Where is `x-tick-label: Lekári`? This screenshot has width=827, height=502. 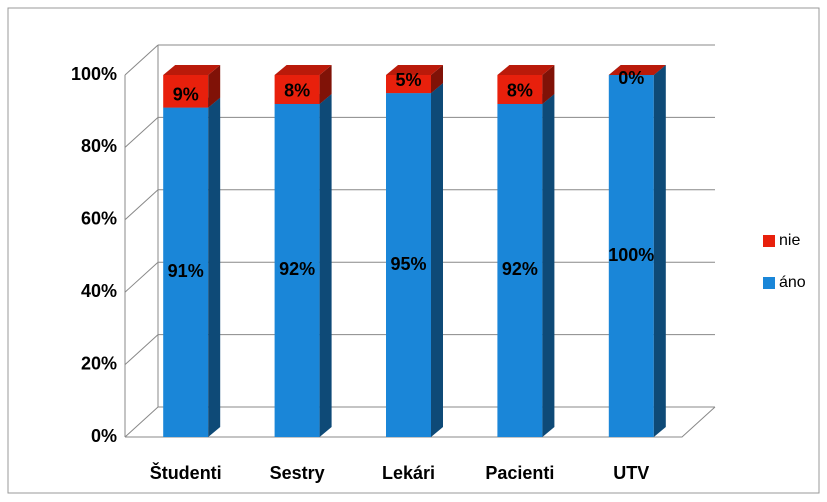 x-tick-label: Lekári is located at coordinates (408, 473).